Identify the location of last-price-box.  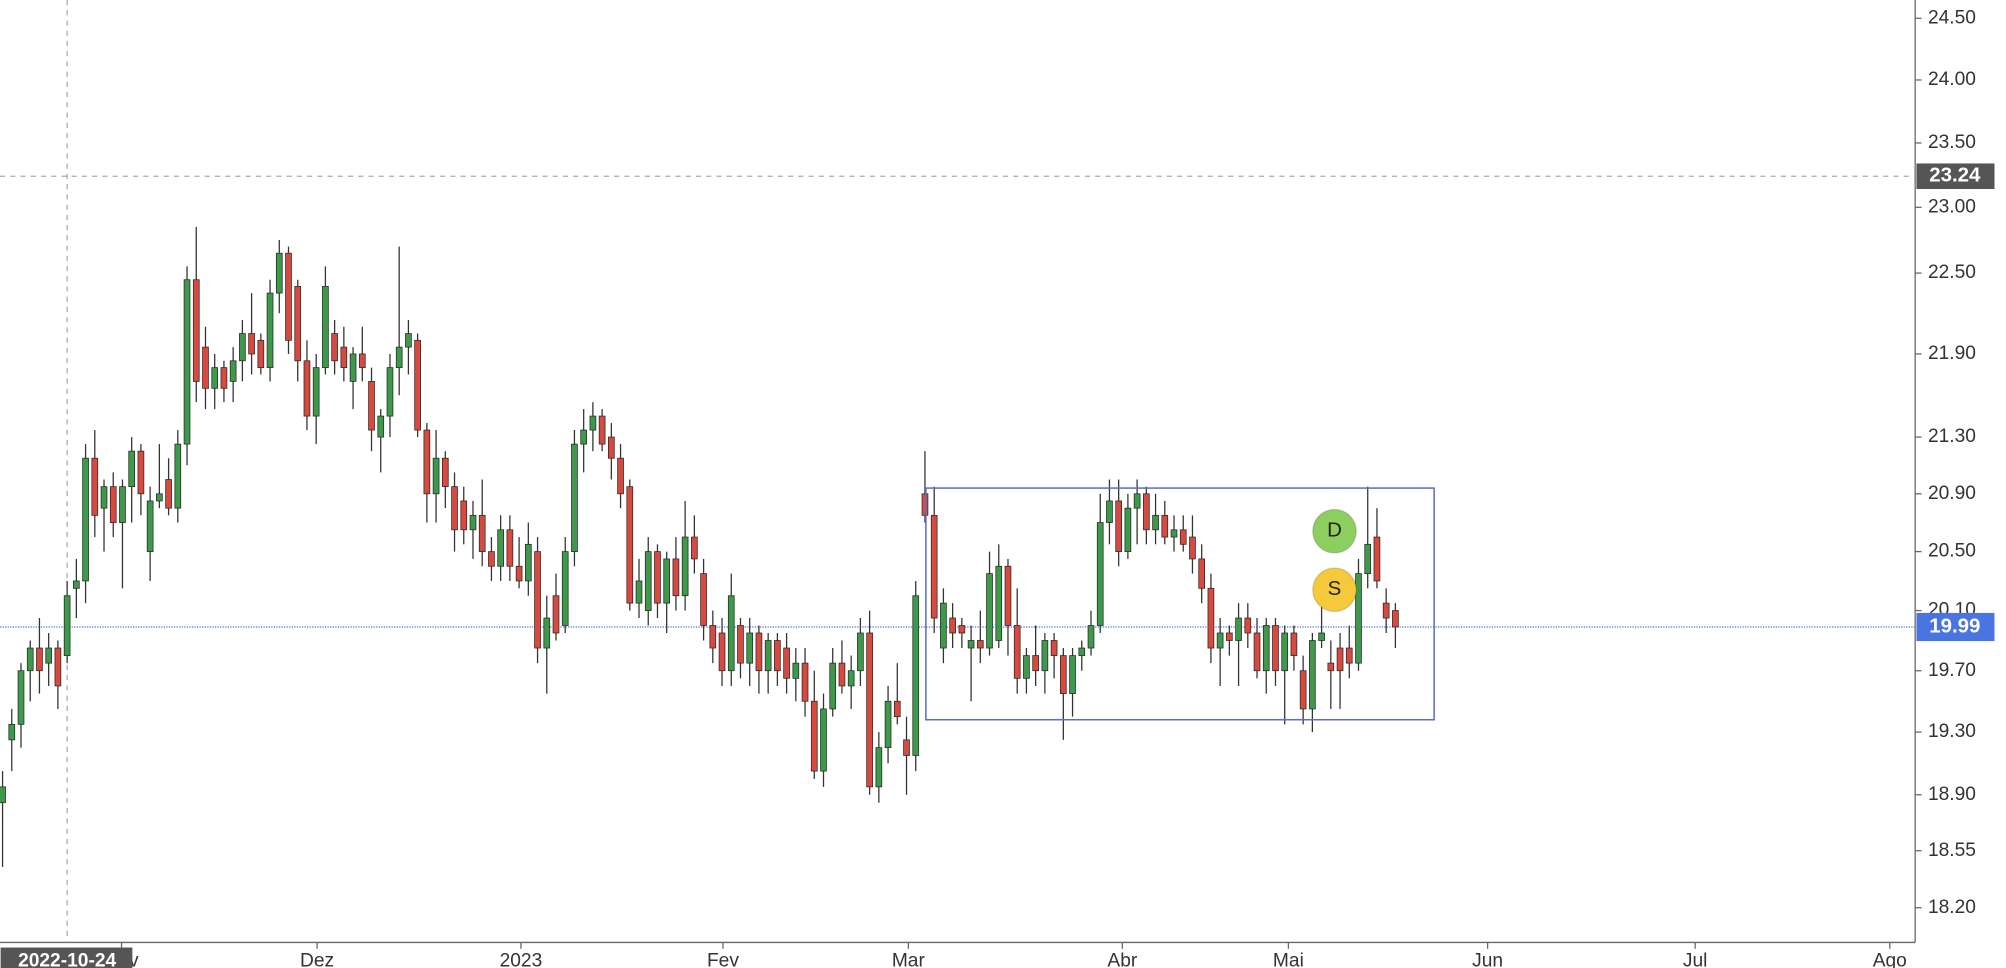
(1955, 627).